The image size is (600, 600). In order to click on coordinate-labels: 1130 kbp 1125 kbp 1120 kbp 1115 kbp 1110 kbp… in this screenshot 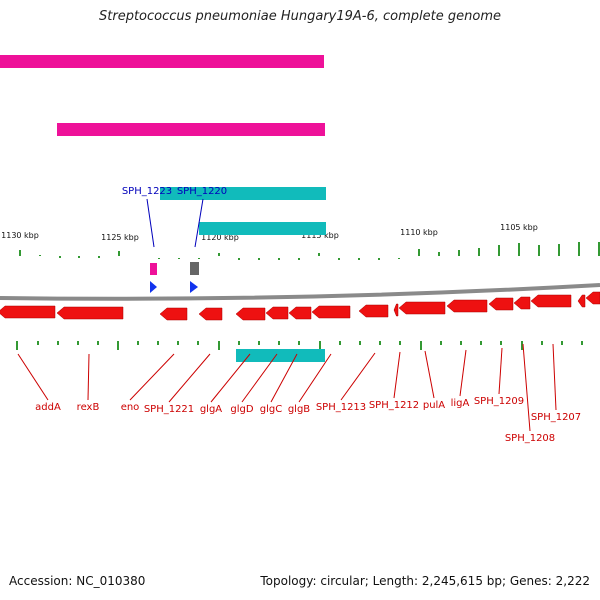, I will do `click(269, 232)`.